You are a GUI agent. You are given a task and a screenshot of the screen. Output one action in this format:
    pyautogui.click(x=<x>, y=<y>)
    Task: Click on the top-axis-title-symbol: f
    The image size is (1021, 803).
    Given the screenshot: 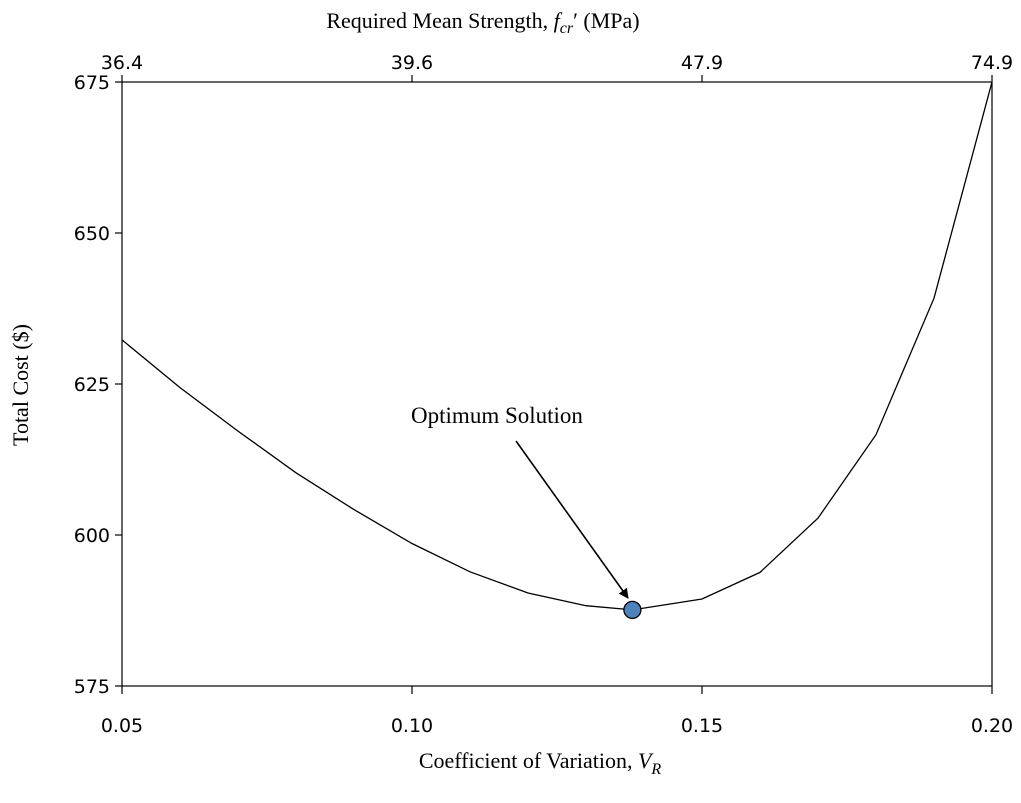 What is the action you would take?
    pyautogui.click(x=558, y=20)
    